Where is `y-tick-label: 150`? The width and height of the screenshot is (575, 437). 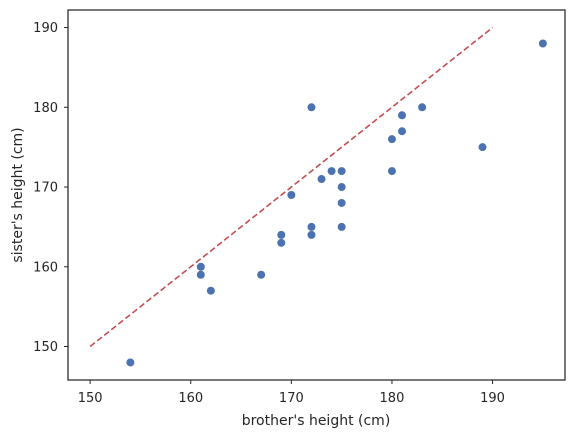
y-tick-label: 150 is located at coordinates (45, 347).